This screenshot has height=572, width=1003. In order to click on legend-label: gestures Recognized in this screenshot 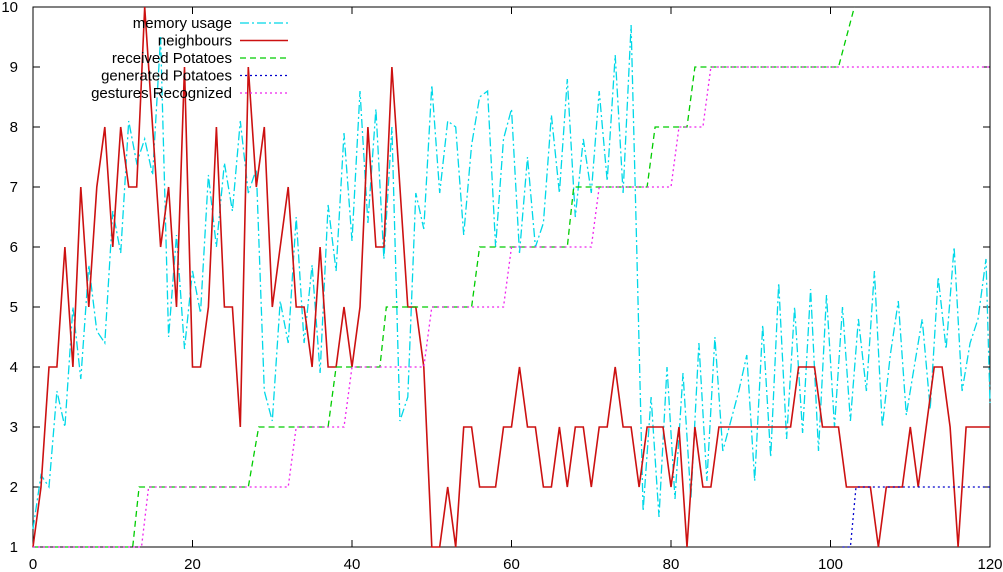, I will do `click(161, 93)`.